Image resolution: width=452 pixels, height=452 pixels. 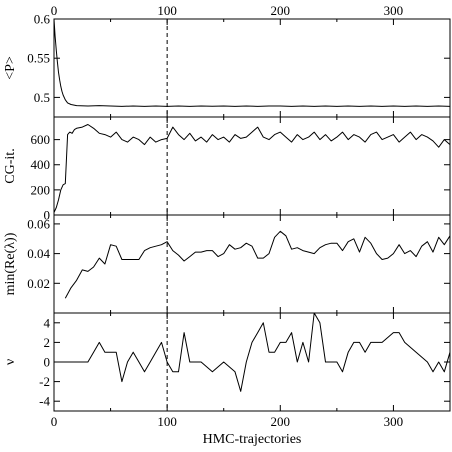 What do you see at coordinates (47, 322) in the screenshot?
I see `y-tick-label: 4` at bounding box center [47, 322].